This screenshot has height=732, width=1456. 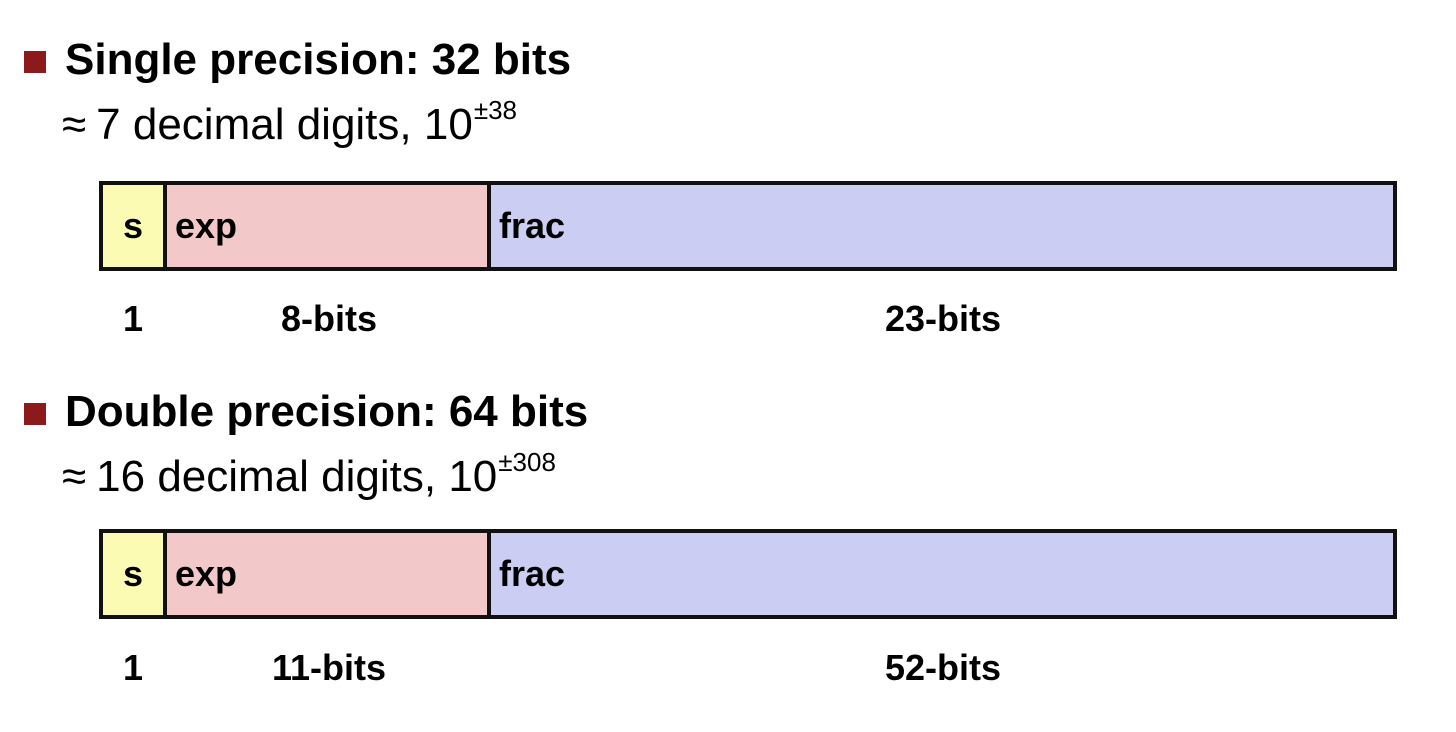 What do you see at coordinates (329, 318) in the screenshot?
I see `single-exp-bit-count: 8-bits` at bounding box center [329, 318].